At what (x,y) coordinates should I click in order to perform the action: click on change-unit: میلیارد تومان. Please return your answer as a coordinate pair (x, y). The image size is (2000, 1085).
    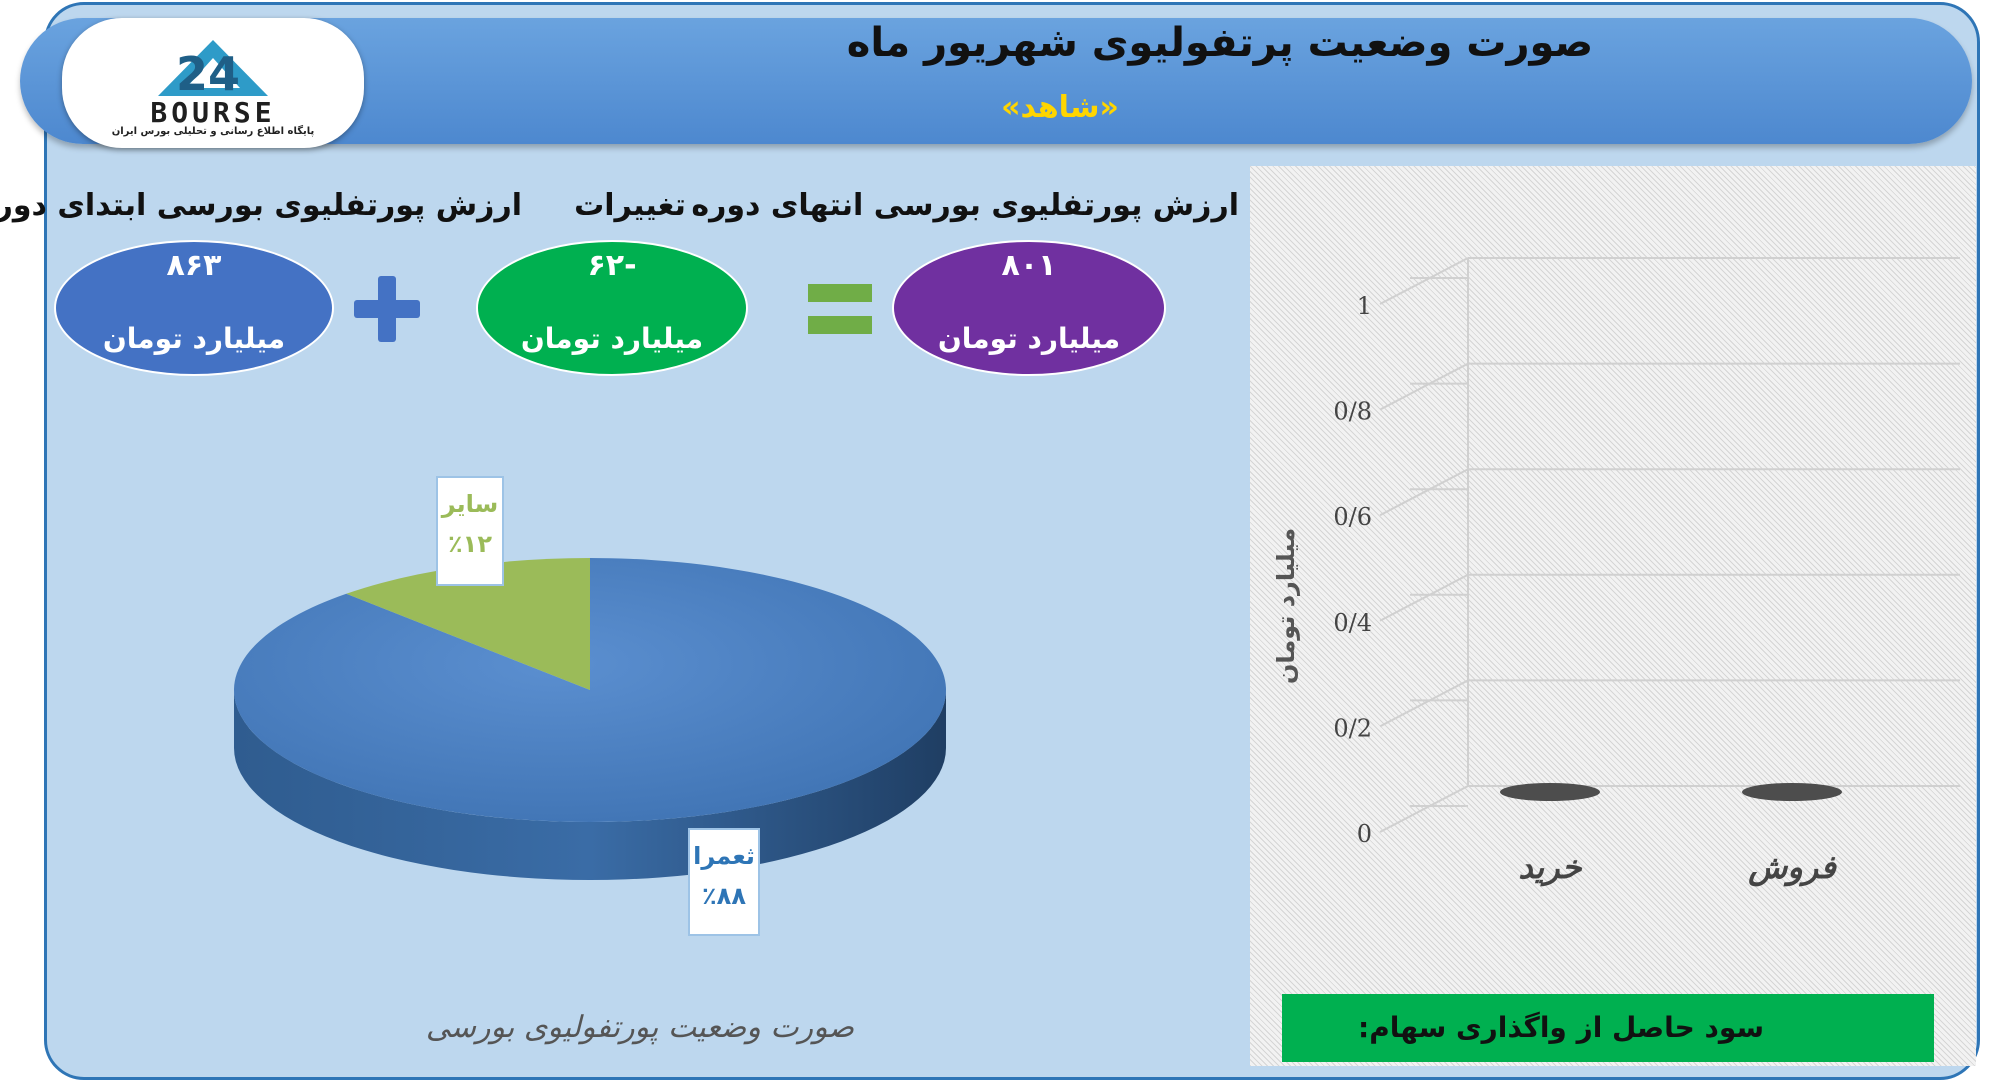
    Looking at the image, I should click on (612, 338).